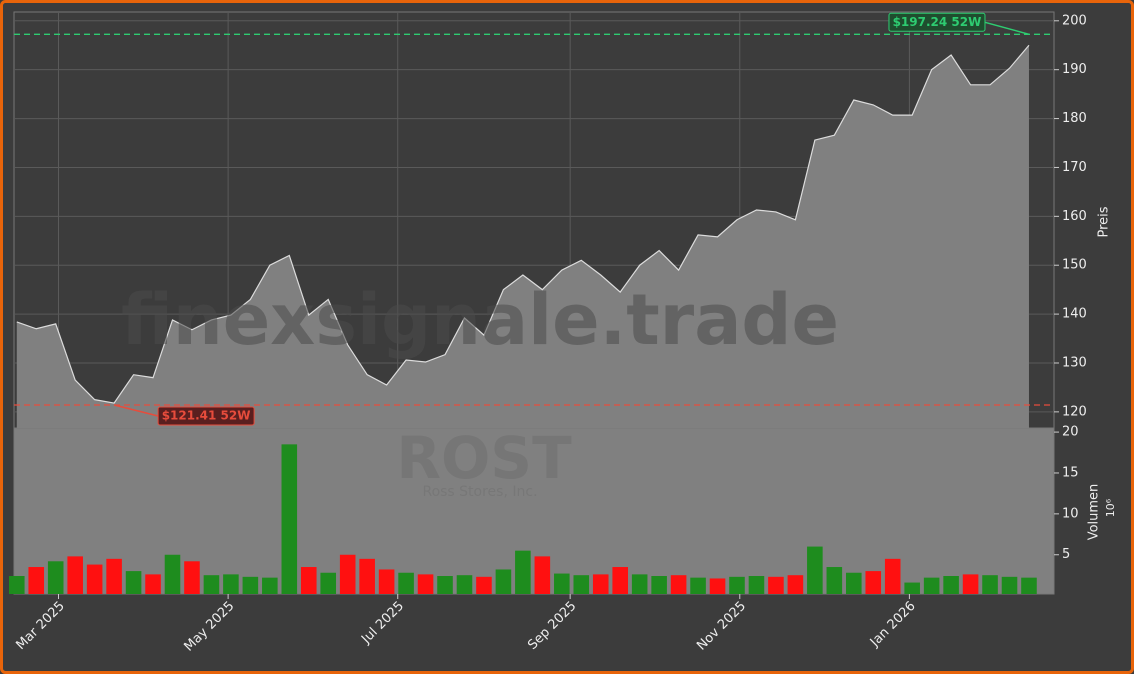 The image size is (1134, 674). What do you see at coordinates (479, 492) in the screenshot?
I see `company-watermark: Ross Stores, Inc.` at bounding box center [479, 492].